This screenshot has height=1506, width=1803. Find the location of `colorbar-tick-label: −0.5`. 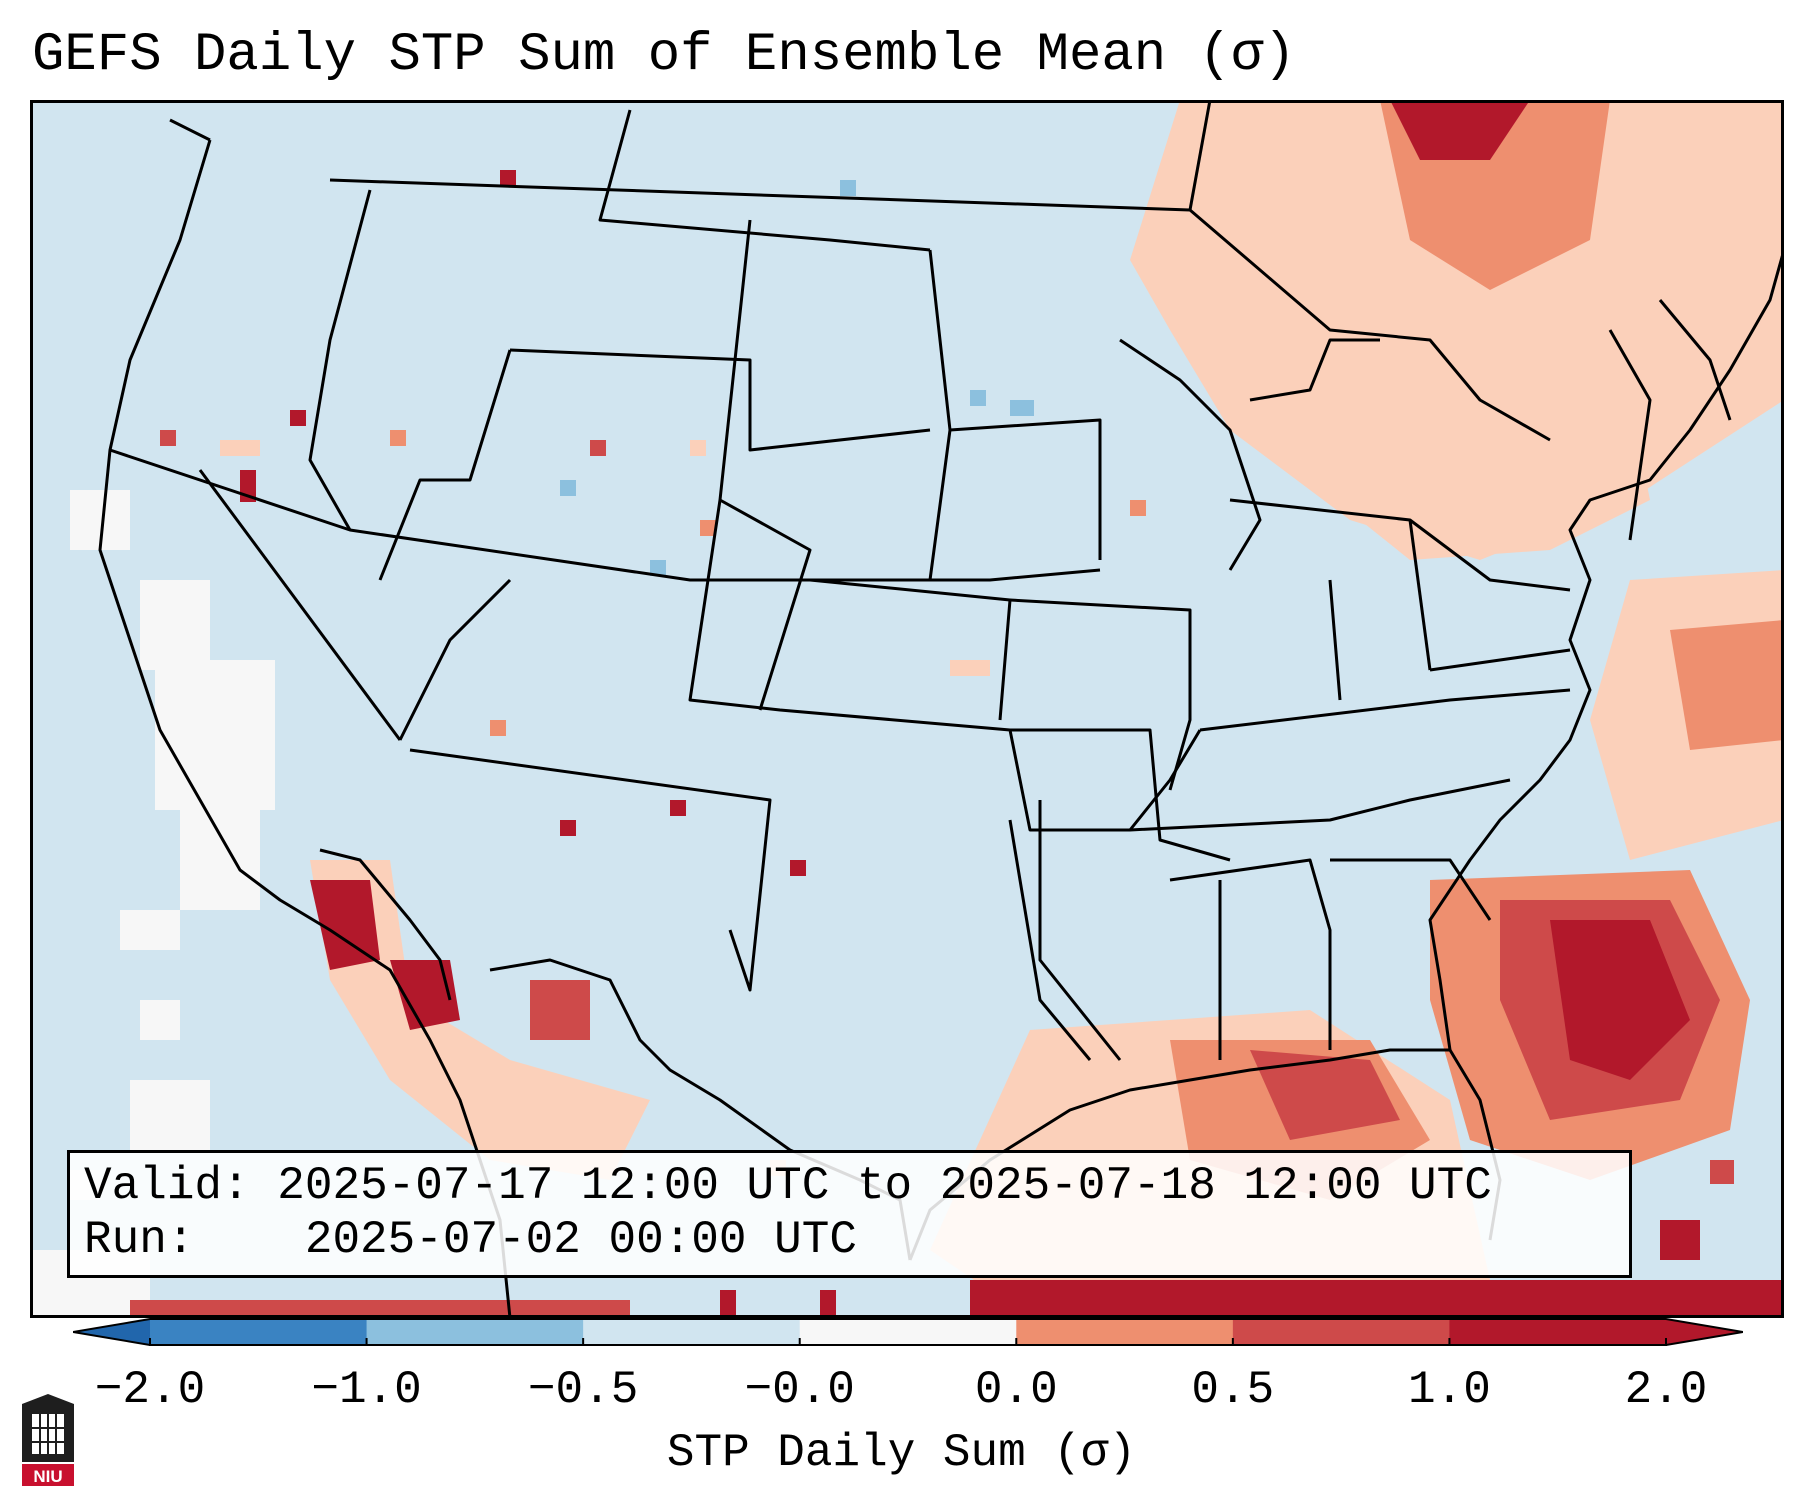

colorbar-tick-label: −0.5 is located at coordinates (583, 1390).